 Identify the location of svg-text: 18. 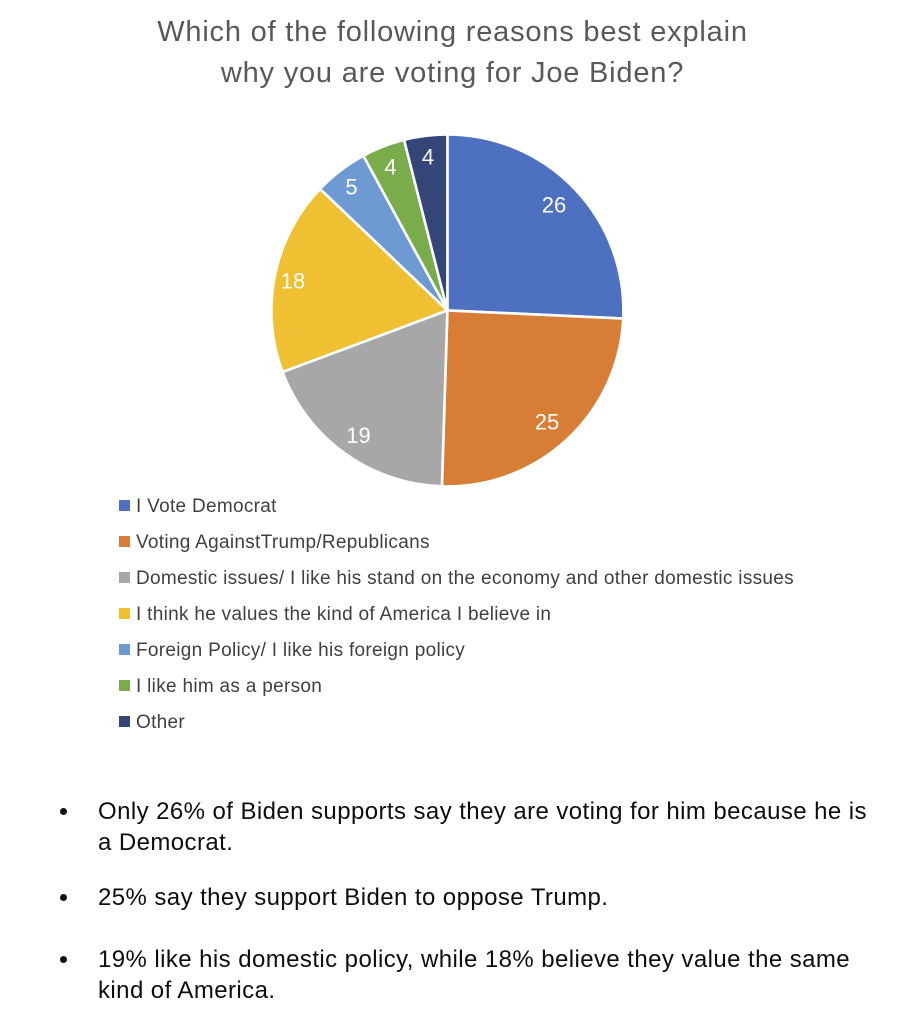
(293, 281).